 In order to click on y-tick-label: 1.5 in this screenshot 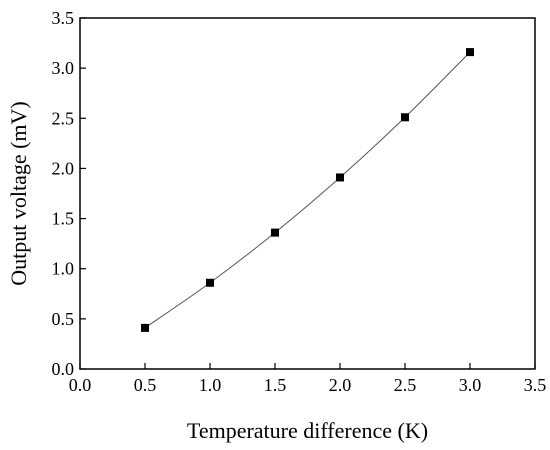, I will do `click(63, 219)`.